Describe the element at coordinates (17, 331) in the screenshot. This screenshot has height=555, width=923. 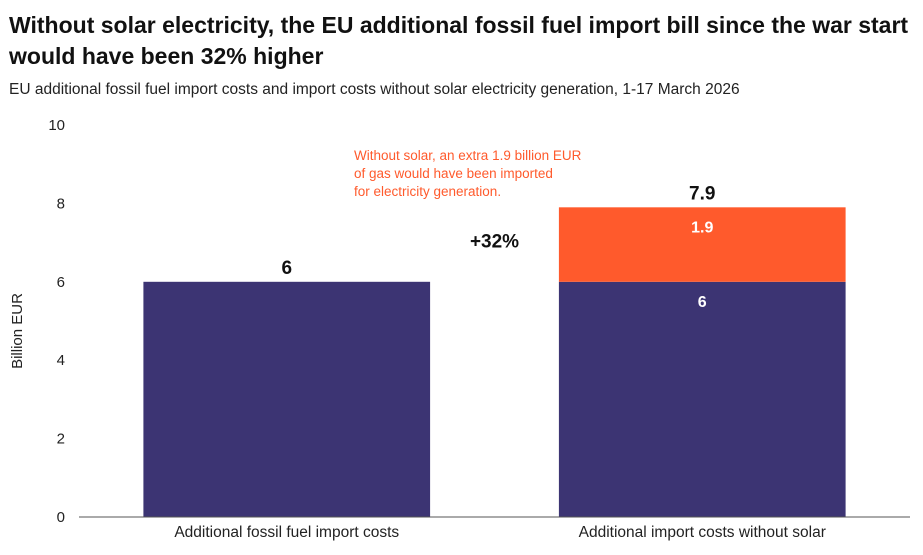
I see `y-axis-label: Billion EUR` at that location.